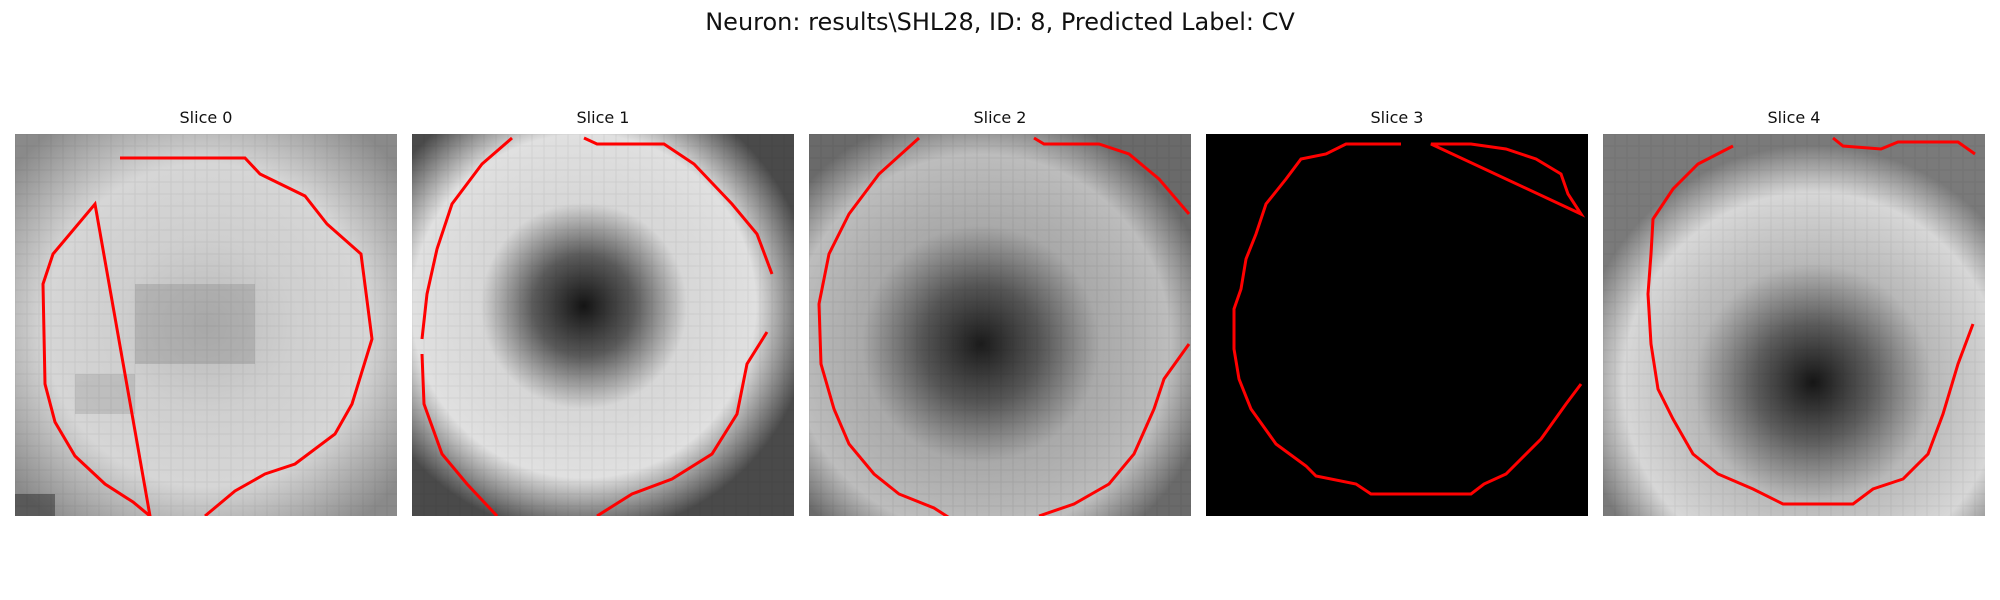 The image size is (2000, 600). I want to click on slice-title: Slice 0, so click(206, 117).